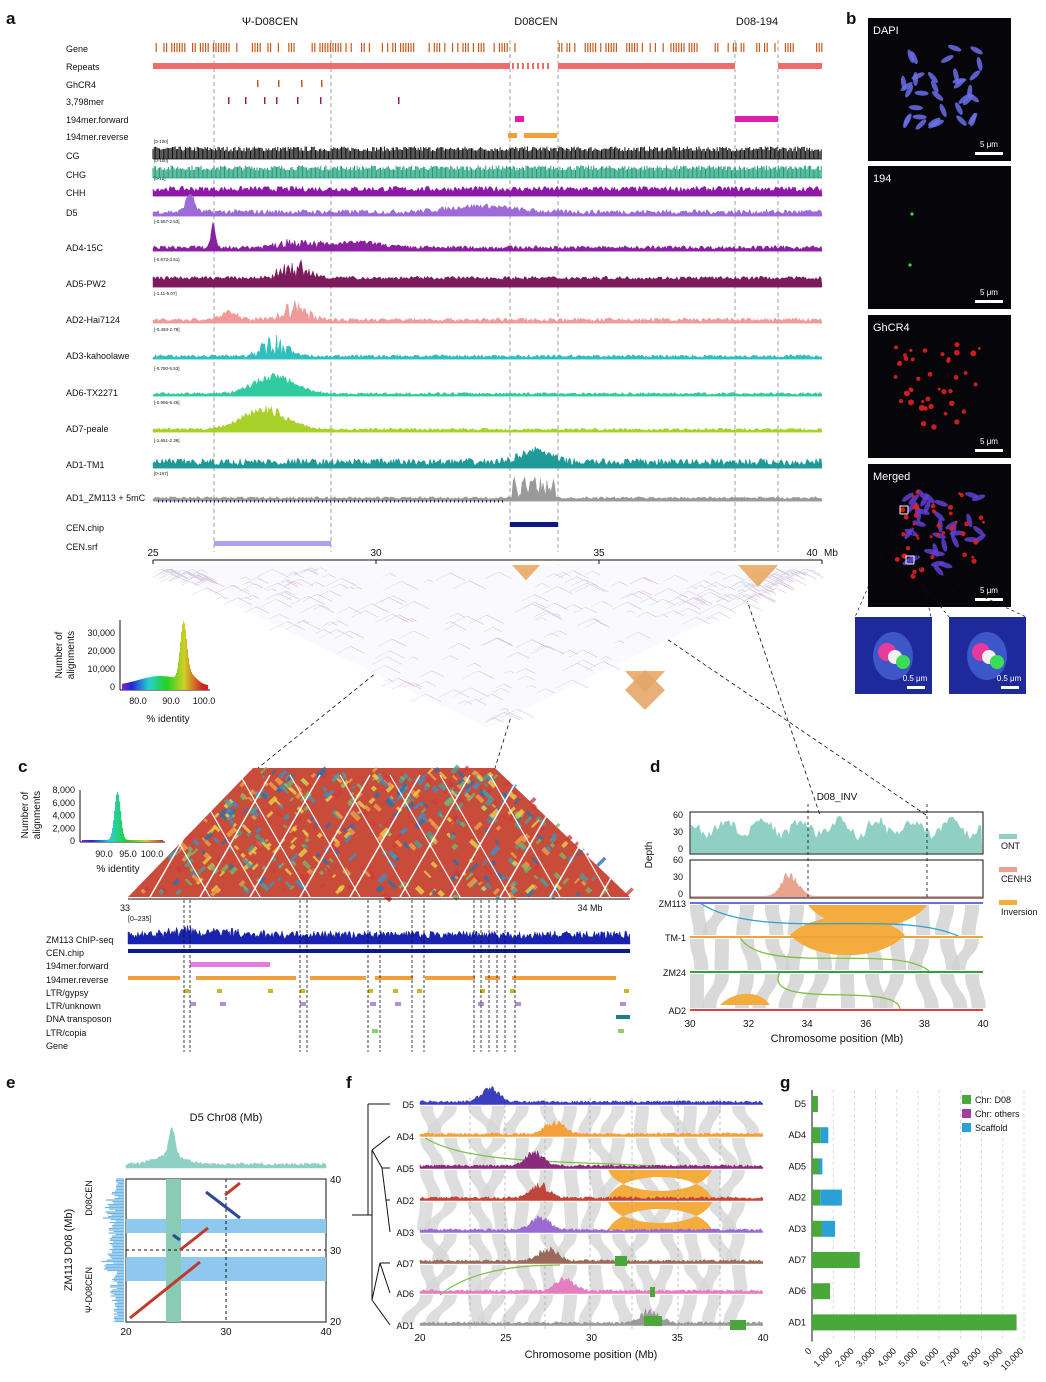 The height and width of the screenshot is (1382, 1046). What do you see at coordinates (831, 1197) in the screenshot?
I see `bar-scaffold` at bounding box center [831, 1197].